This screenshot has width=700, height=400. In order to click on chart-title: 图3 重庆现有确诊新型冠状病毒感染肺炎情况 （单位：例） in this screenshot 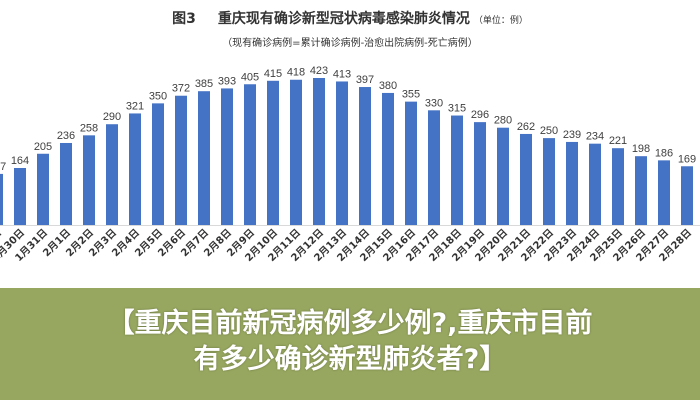, I will do `click(350, 18)`.